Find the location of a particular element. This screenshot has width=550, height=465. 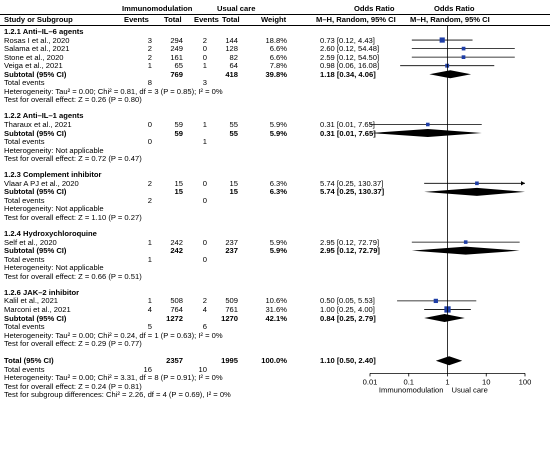

subtotal-total1: 15 is located at coordinates (178, 192).